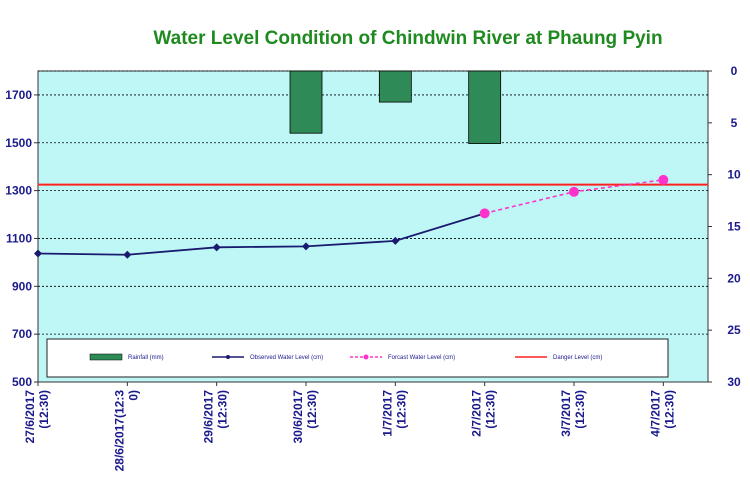 The height and width of the screenshot is (500, 750). Describe the element at coordinates (566, 413) in the screenshot. I see `x-tick-label-line: 3/7/2017` at that location.